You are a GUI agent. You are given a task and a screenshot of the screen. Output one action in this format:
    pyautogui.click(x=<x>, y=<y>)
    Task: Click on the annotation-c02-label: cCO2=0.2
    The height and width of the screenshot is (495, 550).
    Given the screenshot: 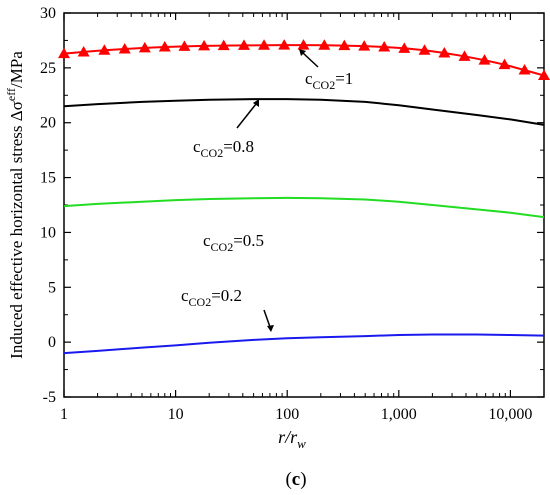 What is the action you would take?
    pyautogui.click(x=211, y=297)
    